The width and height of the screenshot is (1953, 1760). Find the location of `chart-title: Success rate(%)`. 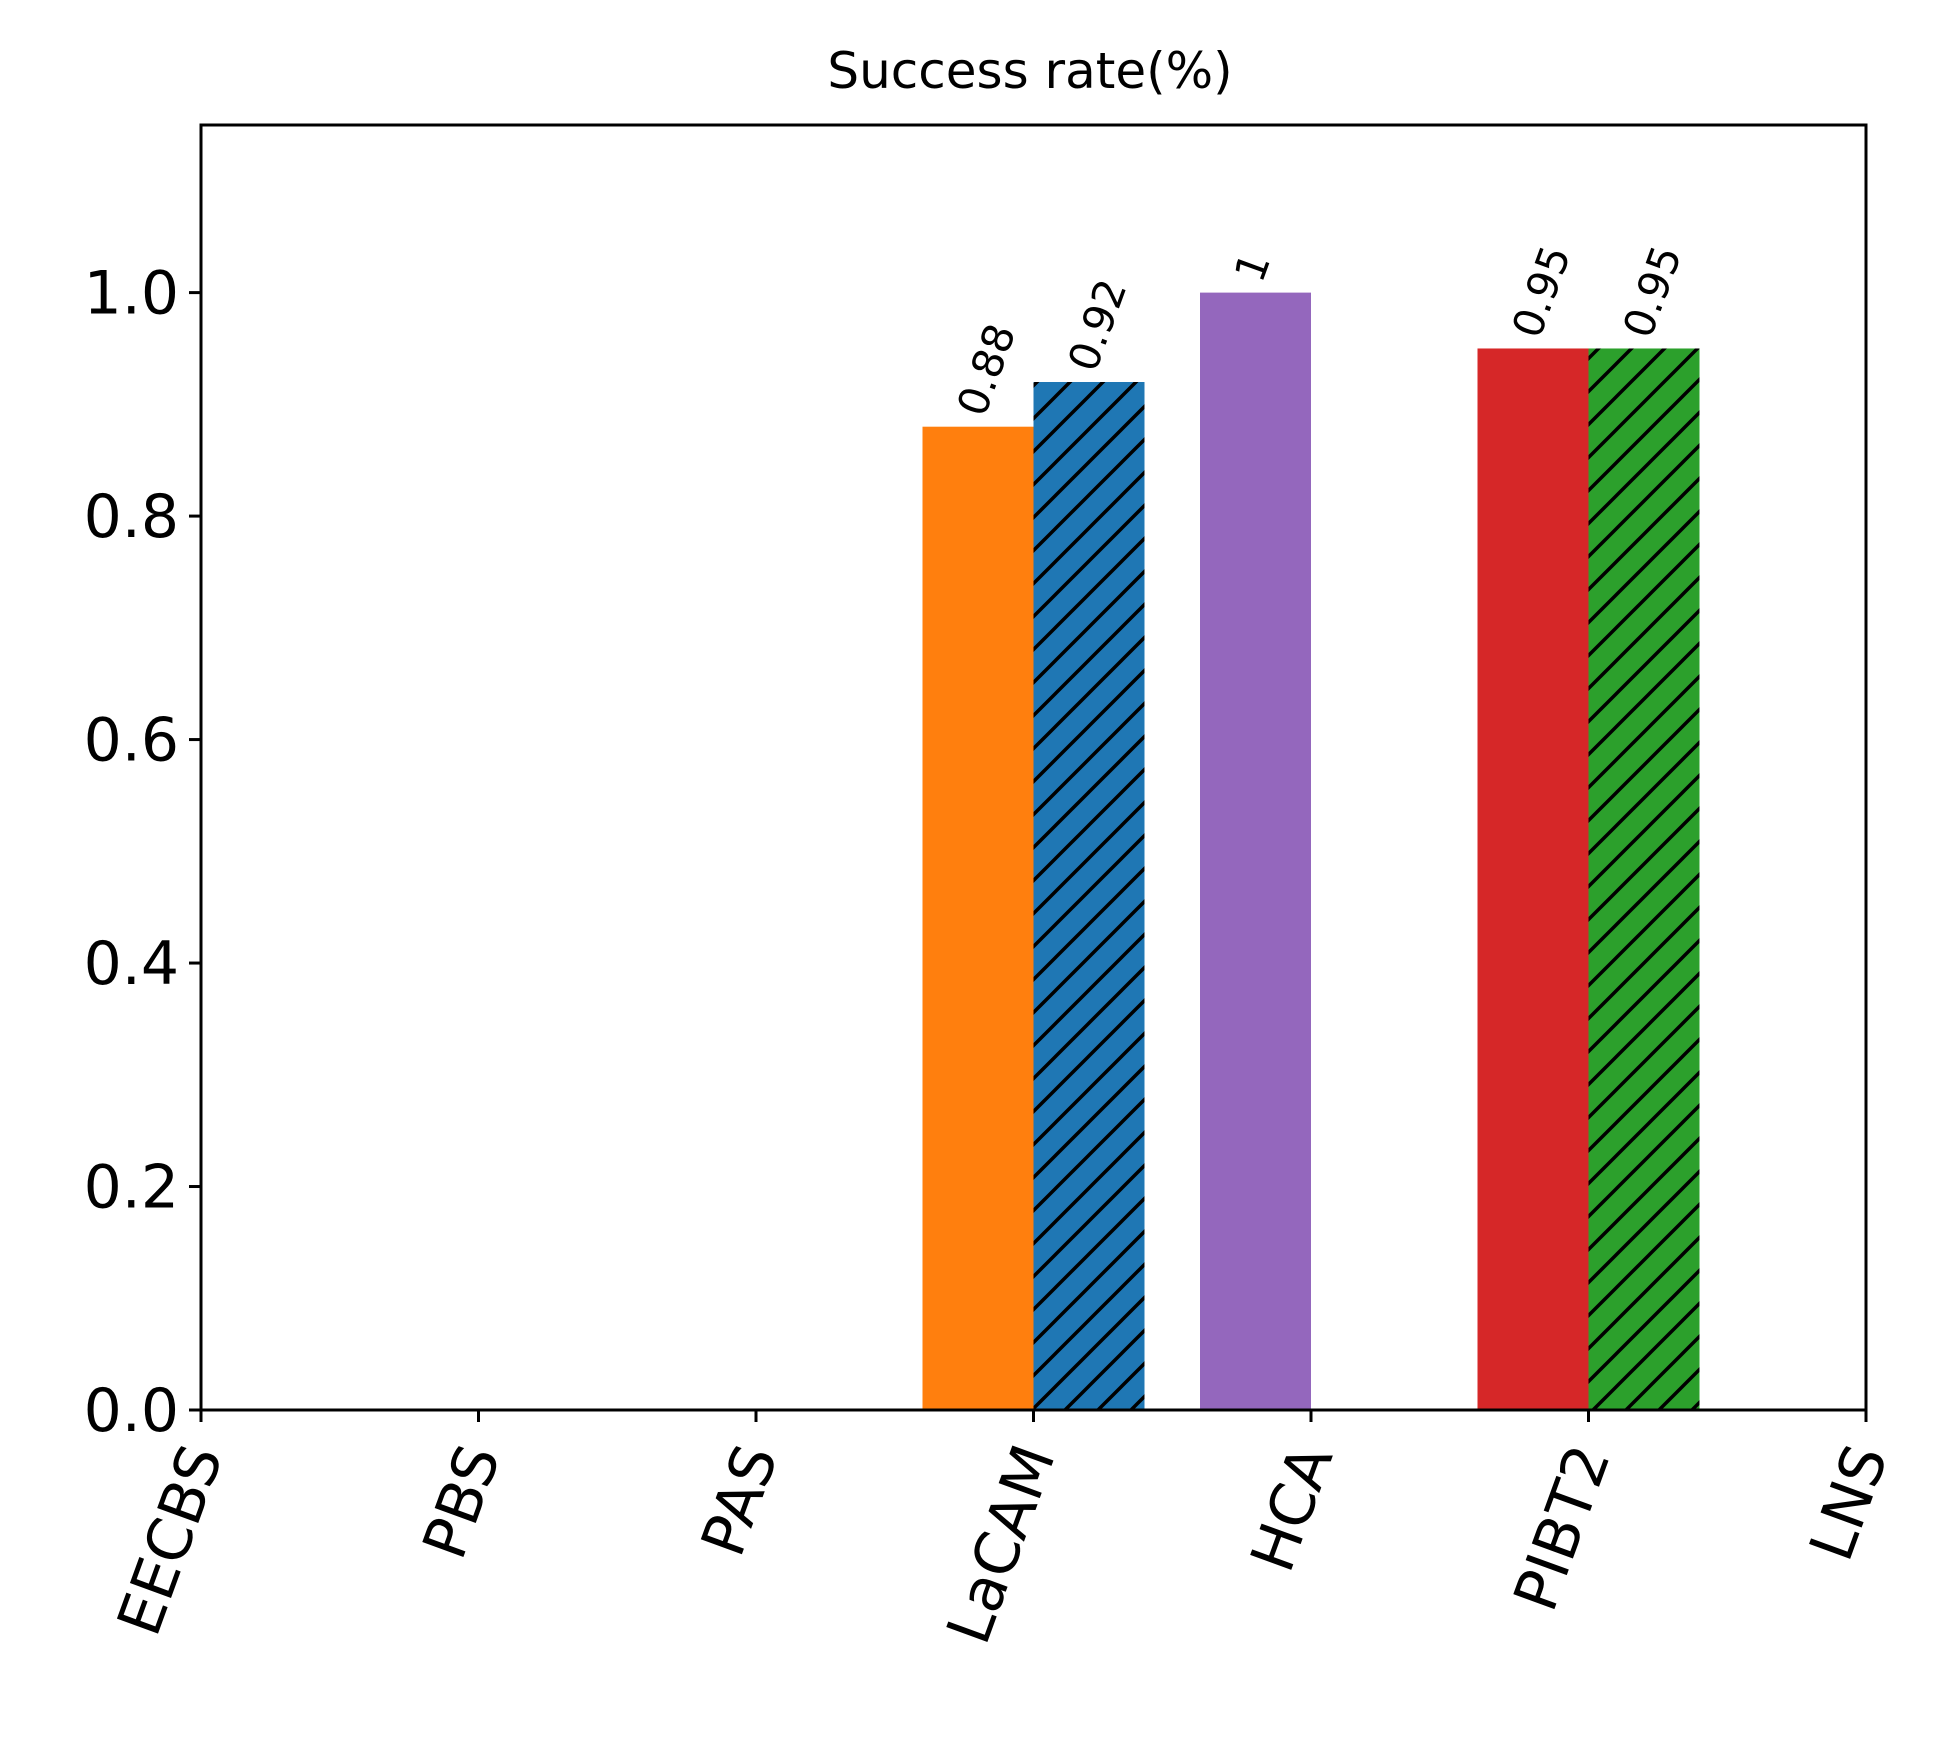

chart-title: Success rate(%) is located at coordinates (1029, 71).